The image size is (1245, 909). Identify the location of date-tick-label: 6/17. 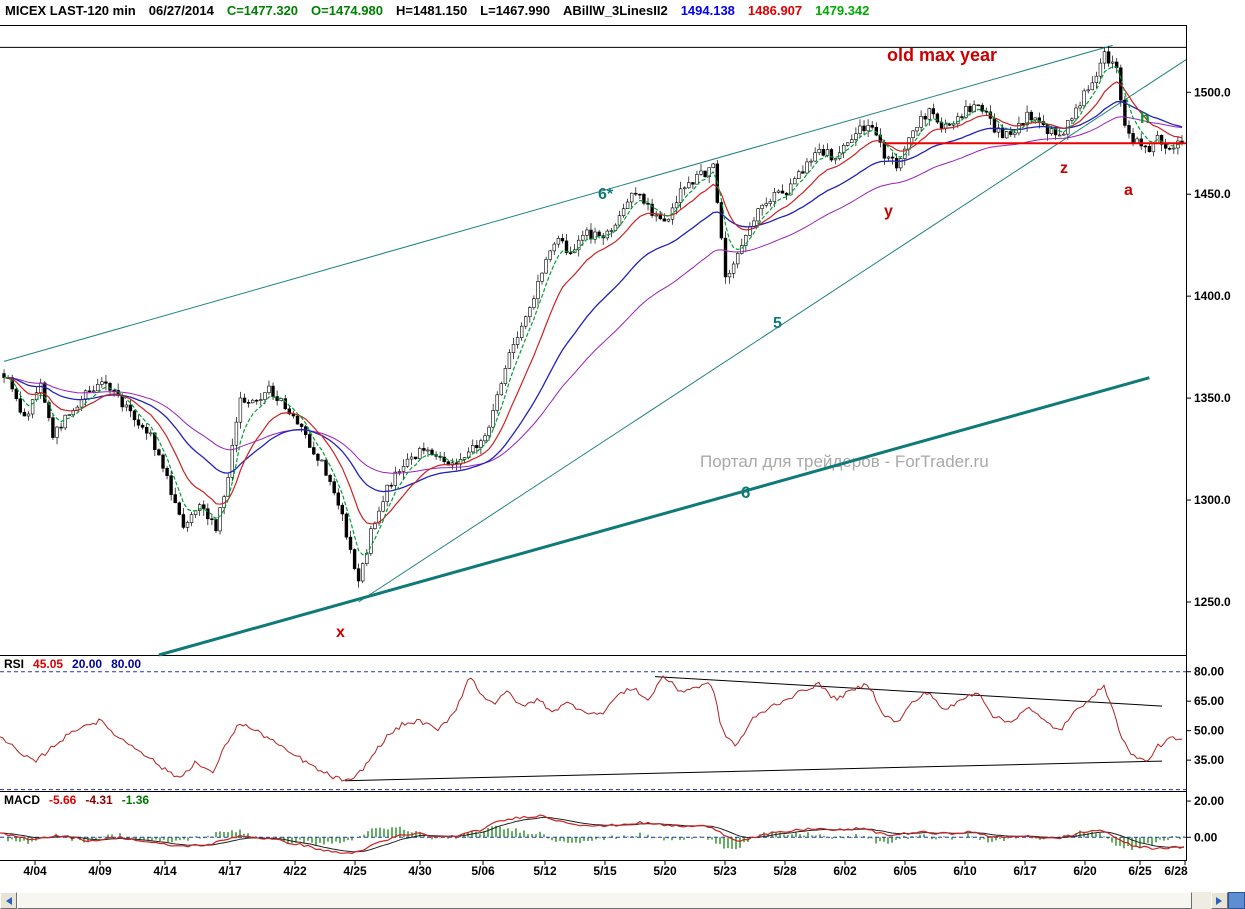
(1025, 871).